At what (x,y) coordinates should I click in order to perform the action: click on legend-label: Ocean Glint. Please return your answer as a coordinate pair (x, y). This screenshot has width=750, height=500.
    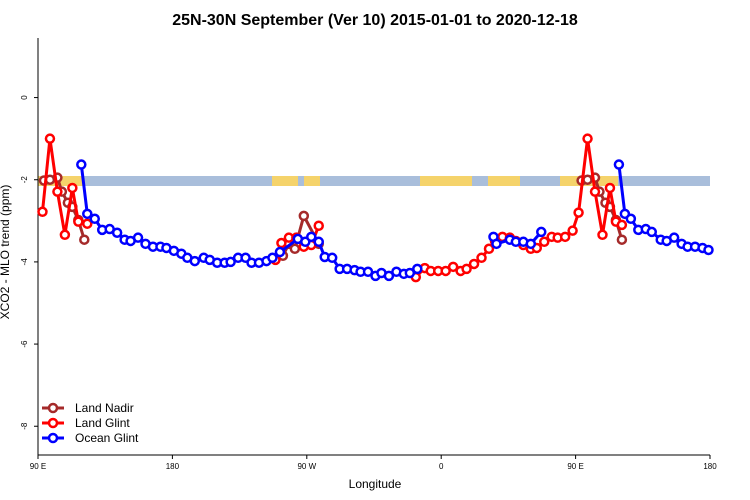
    Looking at the image, I should click on (107, 438).